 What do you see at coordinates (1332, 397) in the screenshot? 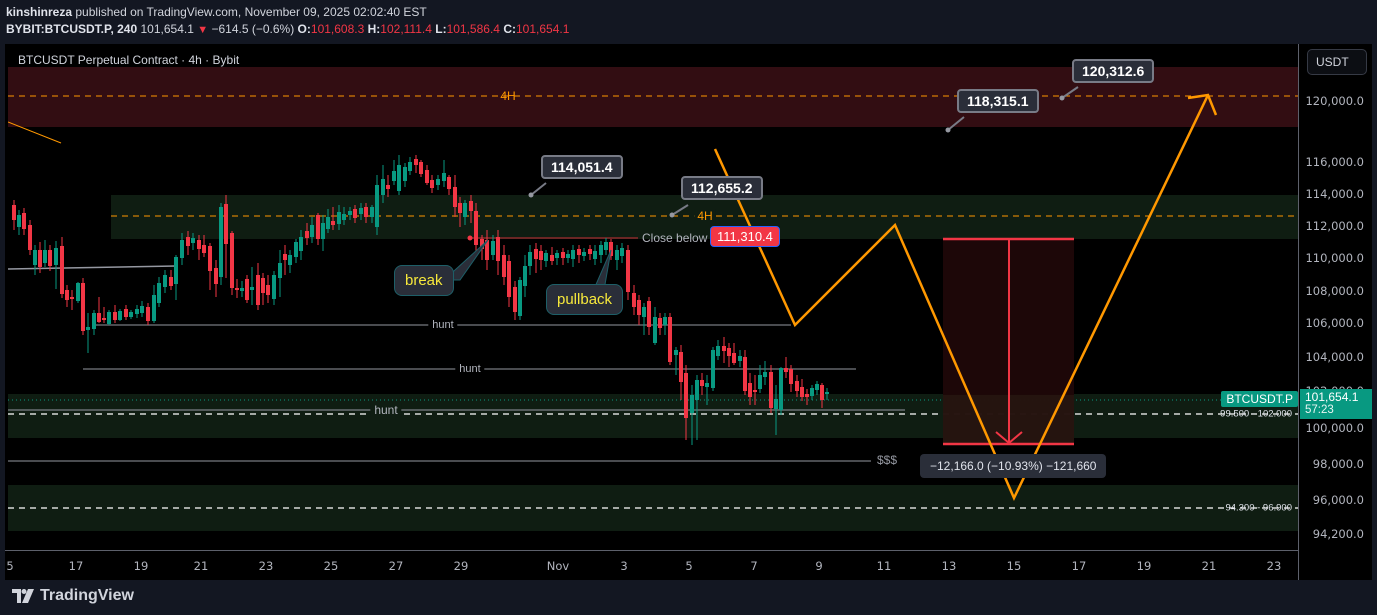
I see `last-price-value: 101,654.1` at bounding box center [1332, 397].